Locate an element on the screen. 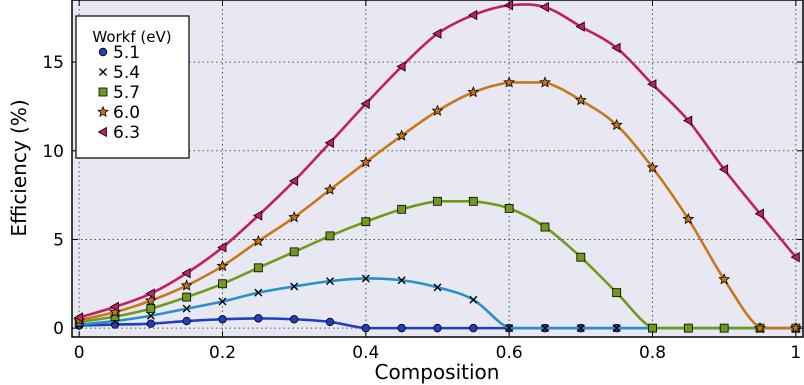 The height and width of the screenshot is (385, 804). legend-label: 5.1 is located at coordinates (126, 53).